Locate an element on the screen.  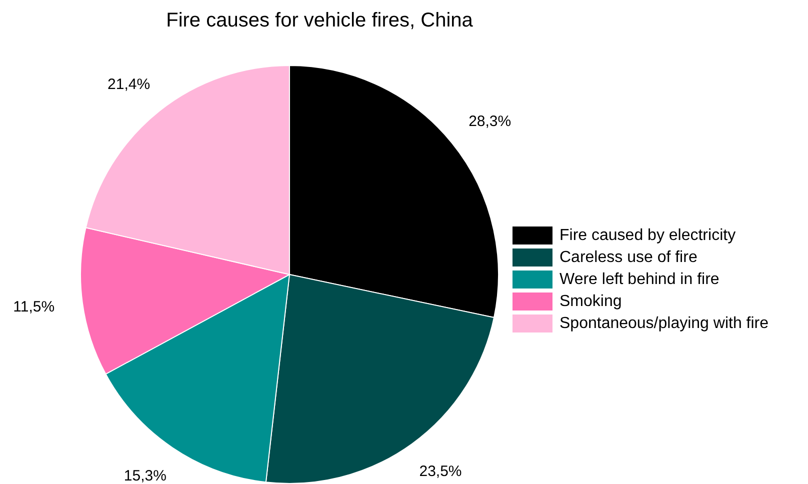
data-label: 11,5% is located at coordinates (34, 307).